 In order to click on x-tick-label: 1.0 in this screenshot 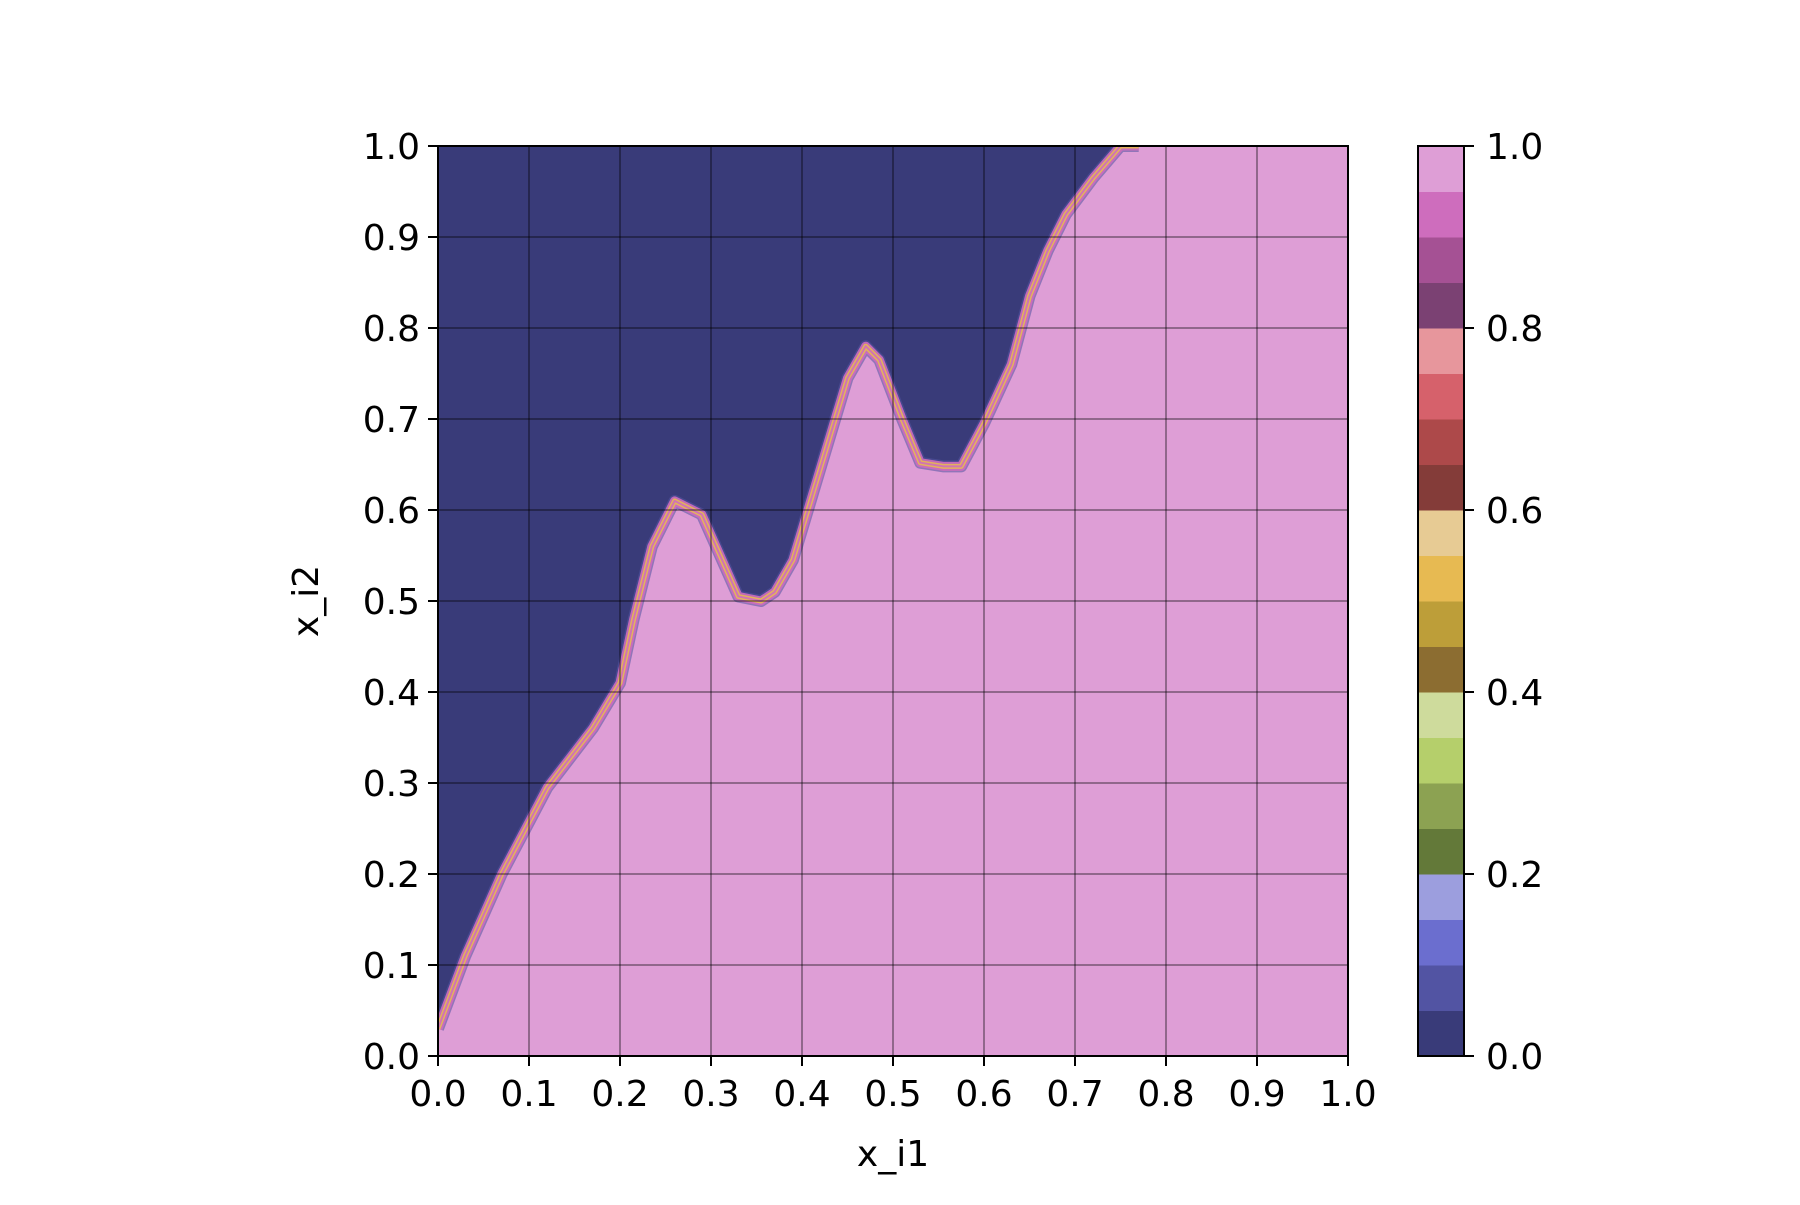, I will do `click(1347, 1094)`.